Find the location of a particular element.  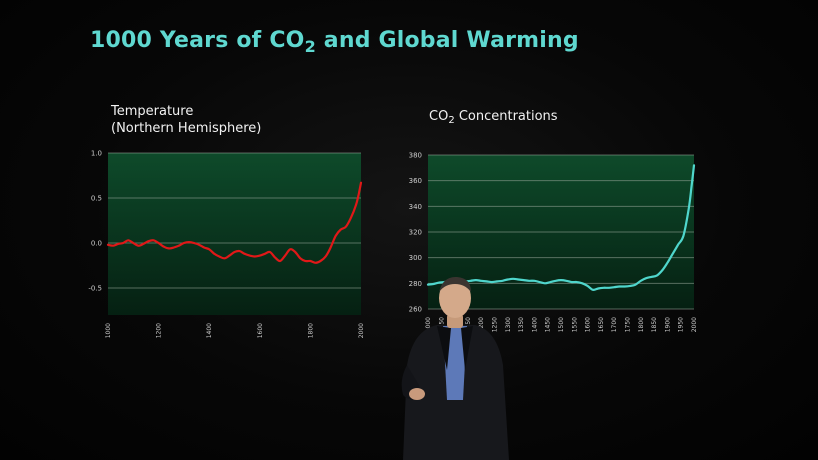

co2-xtick-label: 2000 is located at coordinates (694, 324).